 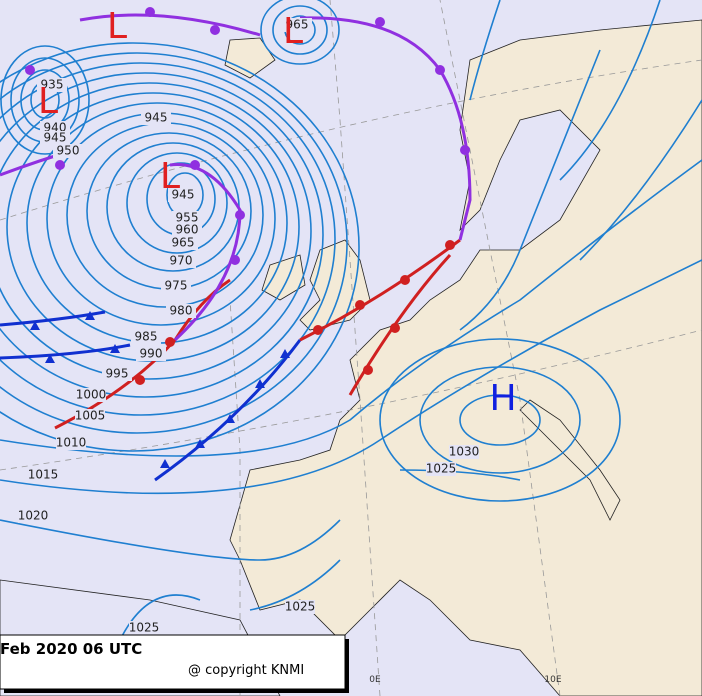 I want to click on isobar-label: 1010, so click(x=71, y=443).